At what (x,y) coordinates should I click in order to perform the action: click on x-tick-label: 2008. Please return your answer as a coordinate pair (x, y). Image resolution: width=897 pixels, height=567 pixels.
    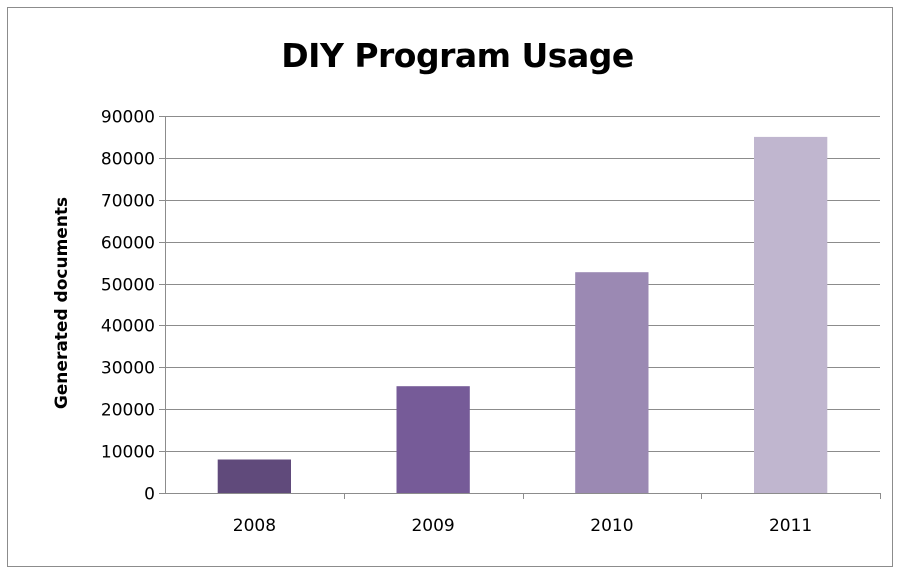
    Looking at the image, I should click on (254, 526).